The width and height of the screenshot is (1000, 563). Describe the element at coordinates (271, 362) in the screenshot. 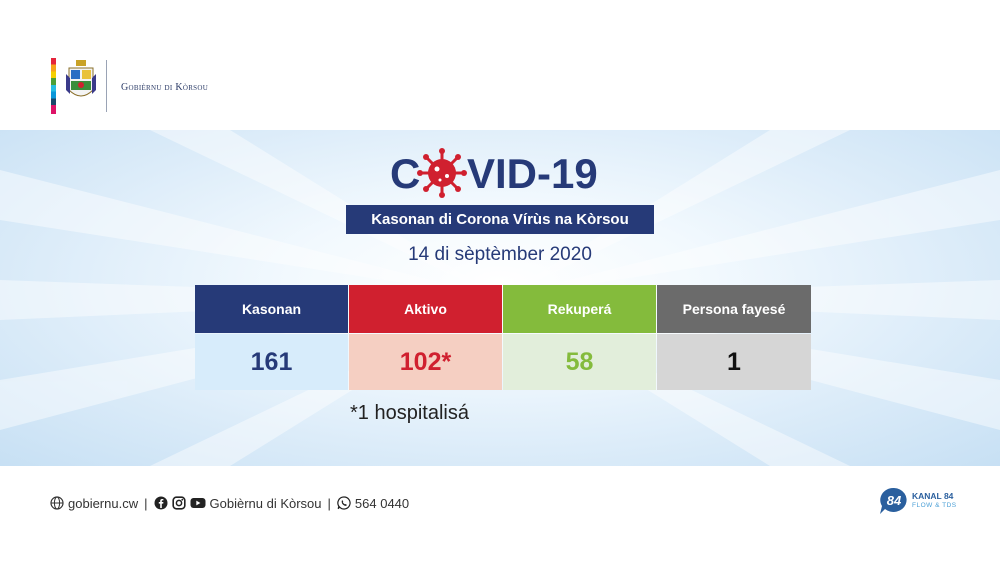

I see `value-kasonan: 161` at that location.